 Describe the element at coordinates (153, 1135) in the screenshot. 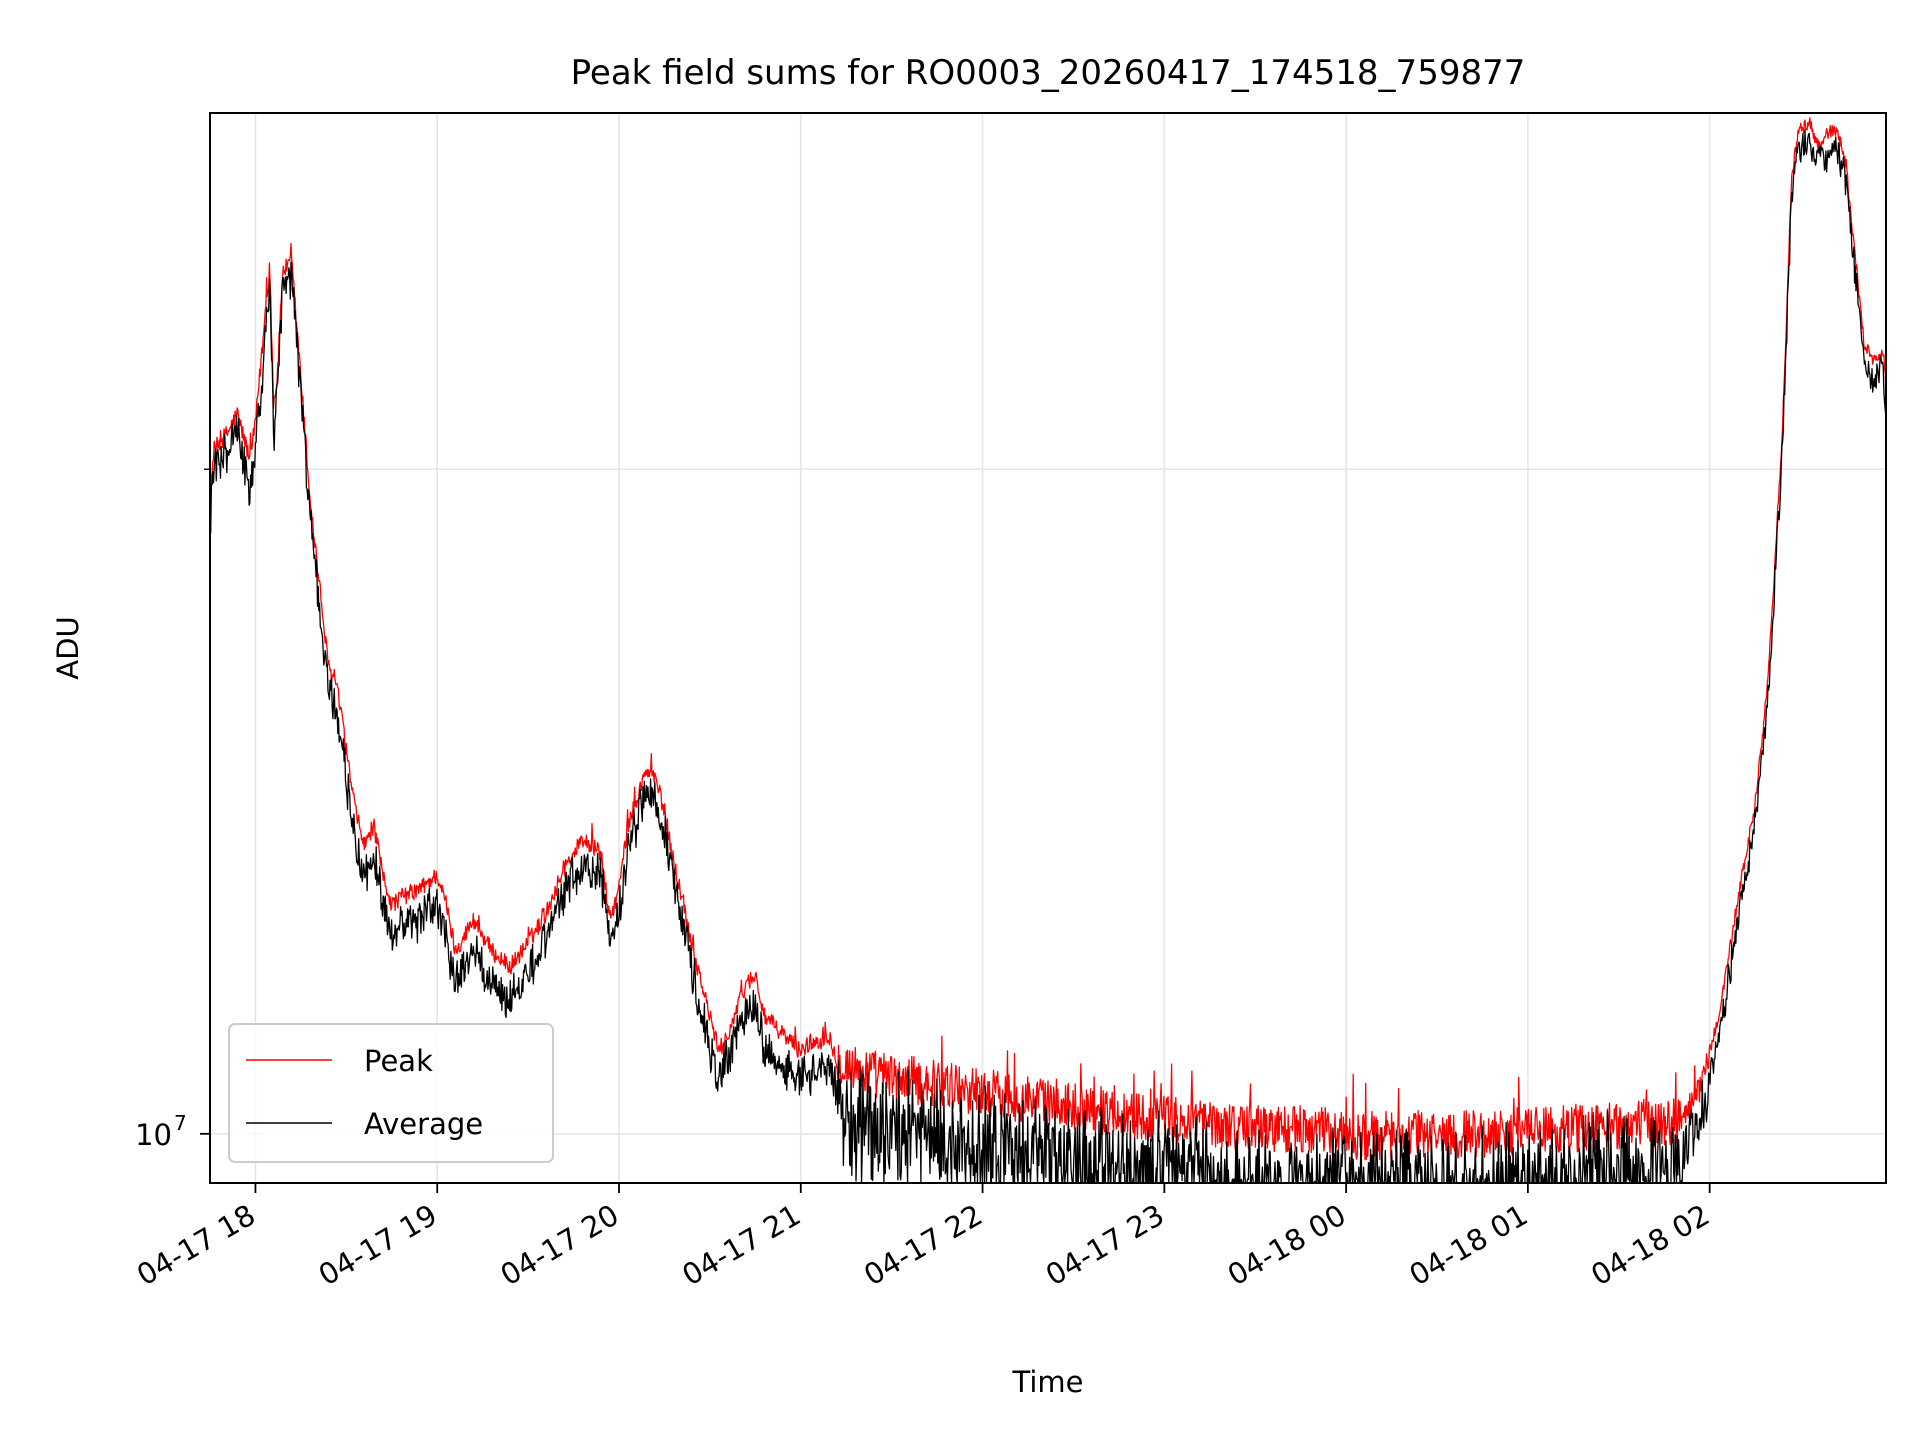

I see `y-tick-label-base: 10` at that location.